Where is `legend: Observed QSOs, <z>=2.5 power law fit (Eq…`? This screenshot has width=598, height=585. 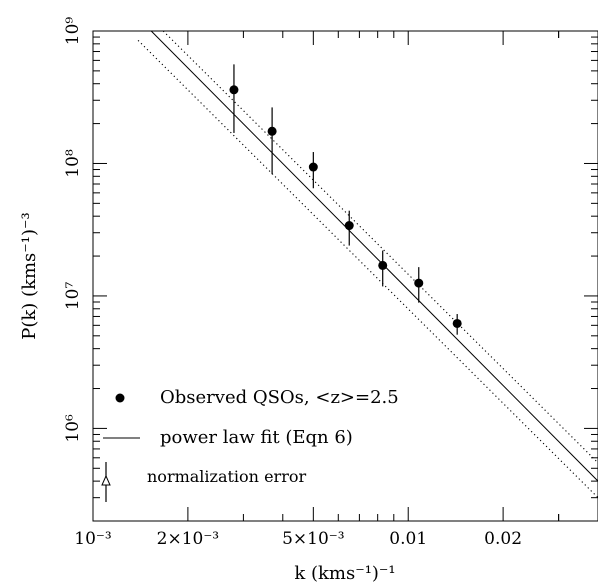 legend: Observed QSOs, <z>=2.5 power law fit (Eq… is located at coordinates (250, 444).